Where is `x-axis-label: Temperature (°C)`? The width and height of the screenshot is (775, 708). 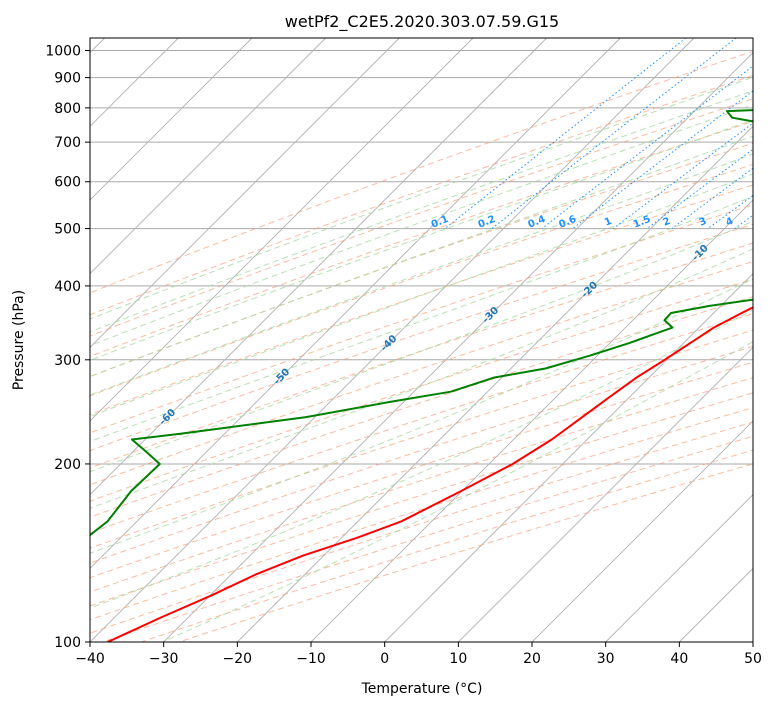
x-axis-label: Temperature (°C) is located at coordinates (422, 689).